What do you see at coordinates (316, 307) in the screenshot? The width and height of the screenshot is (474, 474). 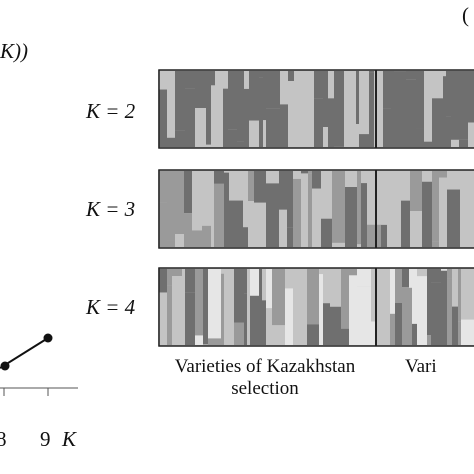 I see `panel-border` at bounding box center [316, 307].